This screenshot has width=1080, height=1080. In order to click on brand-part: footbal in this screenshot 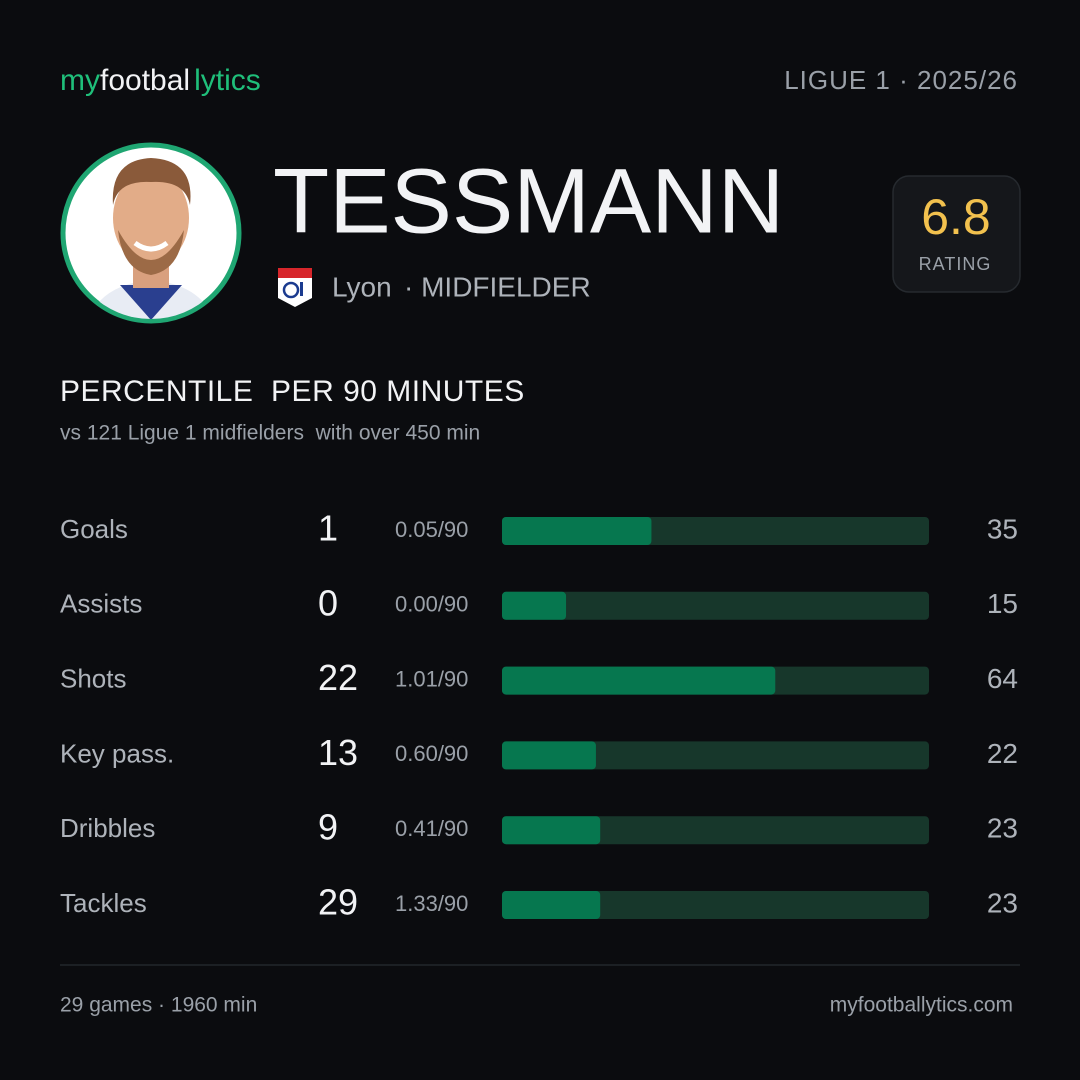, I will do `click(145, 80)`.